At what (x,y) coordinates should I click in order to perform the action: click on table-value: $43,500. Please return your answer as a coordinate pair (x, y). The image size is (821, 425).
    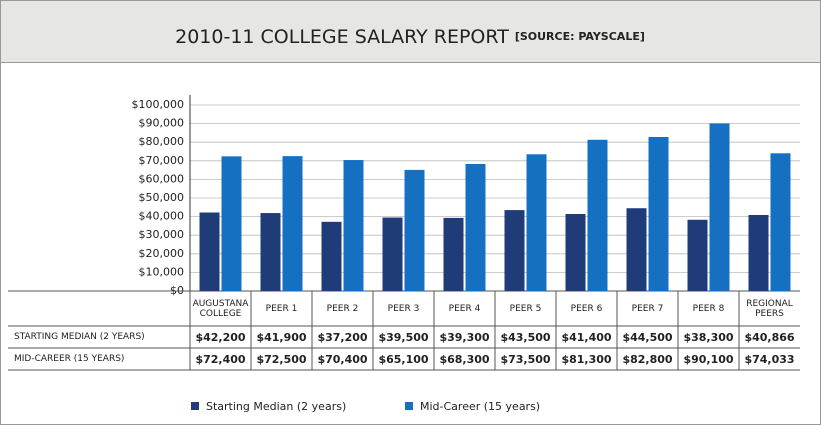
    Looking at the image, I should click on (525, 337).